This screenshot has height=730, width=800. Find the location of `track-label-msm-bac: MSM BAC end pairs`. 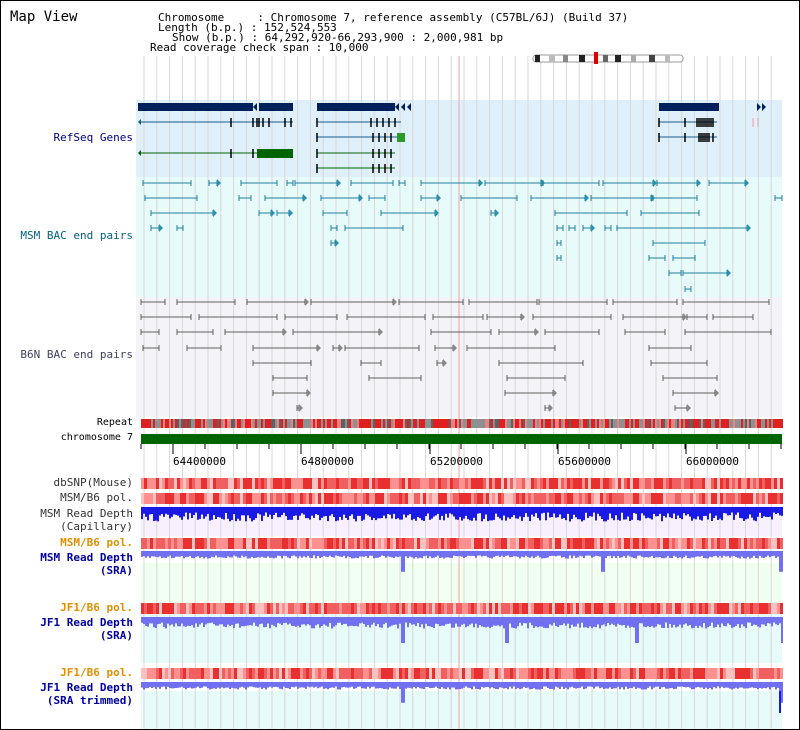

track-label-msm-bac: MSM BAC end pairs is located at coordinates (76, 235).